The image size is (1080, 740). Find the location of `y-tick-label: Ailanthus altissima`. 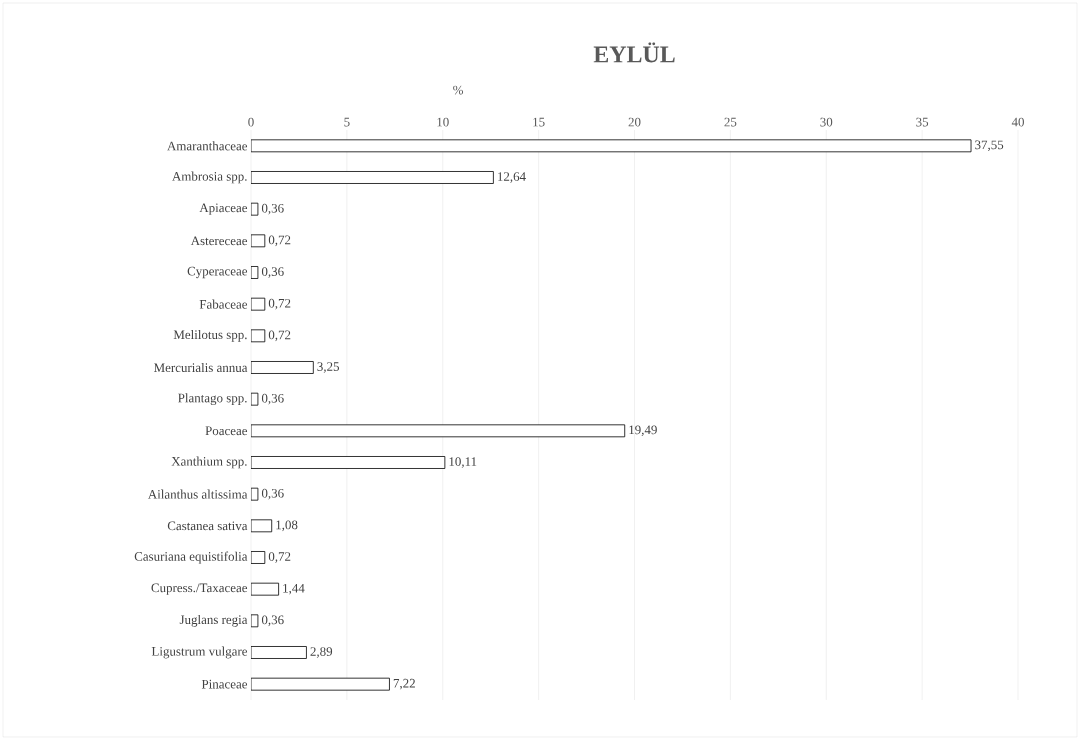

y-tick-label: Ailanthus altissima is located at coordinates (197, 494).